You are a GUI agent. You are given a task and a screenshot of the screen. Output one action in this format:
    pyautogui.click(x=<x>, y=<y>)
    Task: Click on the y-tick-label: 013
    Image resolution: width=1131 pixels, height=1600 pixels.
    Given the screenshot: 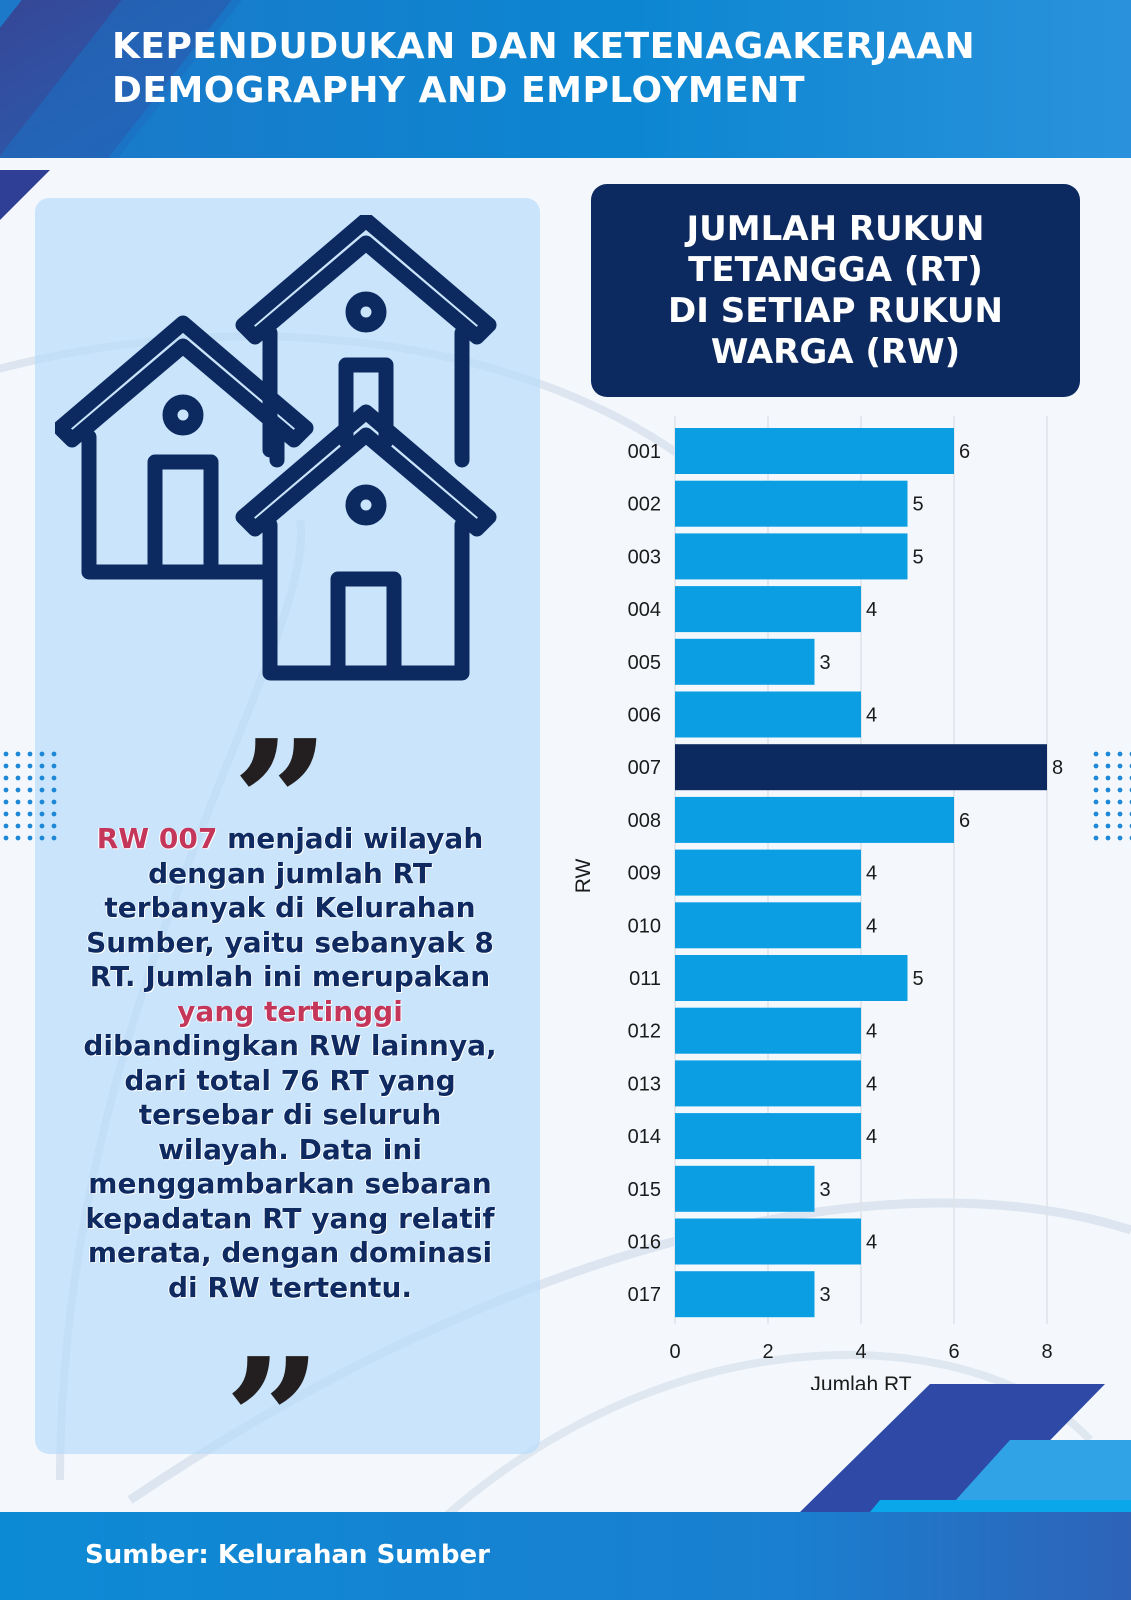 What is the action you would take?
    pyautogui.click(x=644, y=1084)
    